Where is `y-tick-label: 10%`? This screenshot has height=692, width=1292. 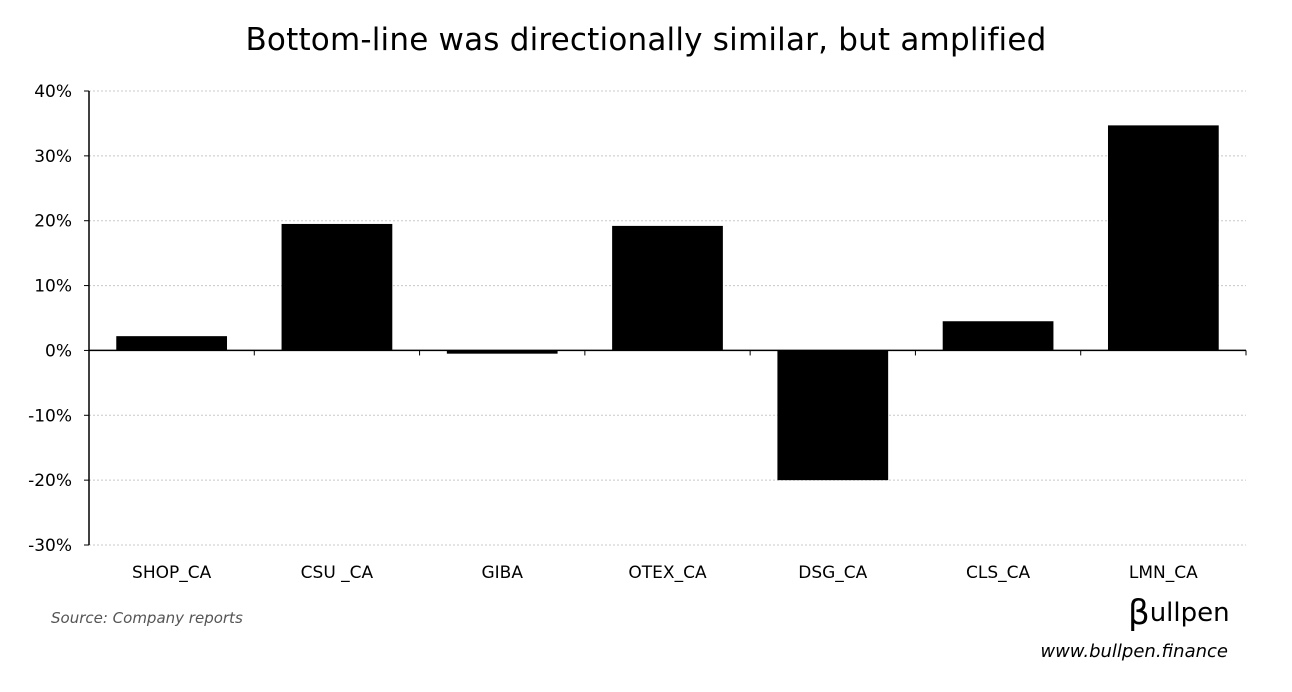
y-tick-label: 10% is located at coordinates (53, 287).